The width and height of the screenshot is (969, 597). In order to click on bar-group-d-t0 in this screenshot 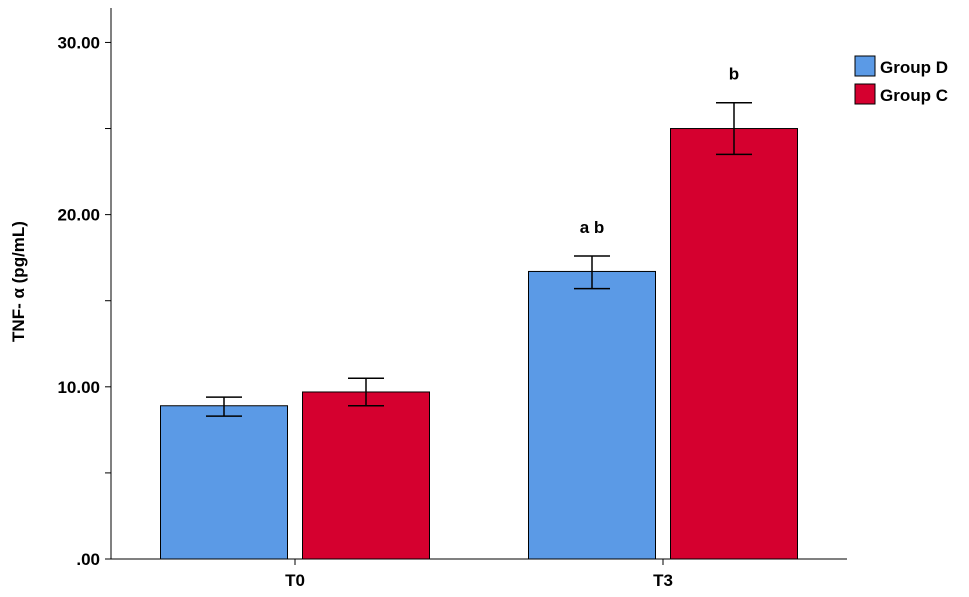, I will do `click(224, 482)`.